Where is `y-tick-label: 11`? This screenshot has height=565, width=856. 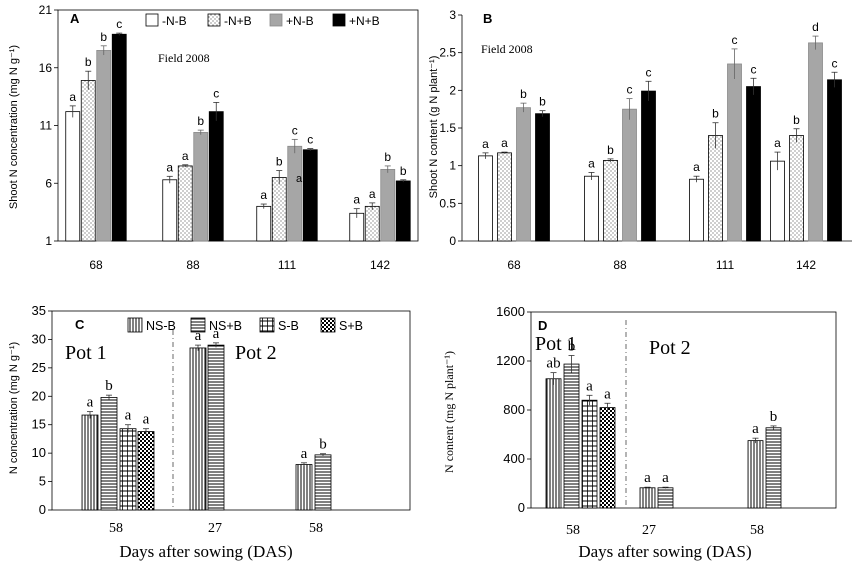 y-tick-label: 11 is located at coordinates (46, 126).